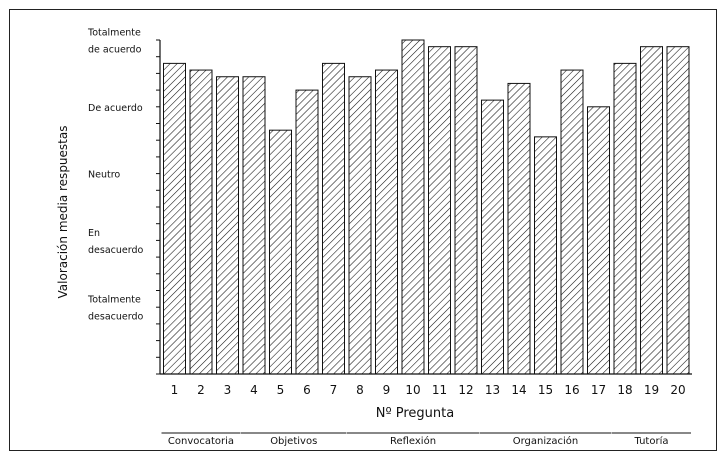 The image size is (726, 460). Describe the element at coordinates (115, 108) in the screenshot. I see `y-level-label: De acuerdo` at that location.